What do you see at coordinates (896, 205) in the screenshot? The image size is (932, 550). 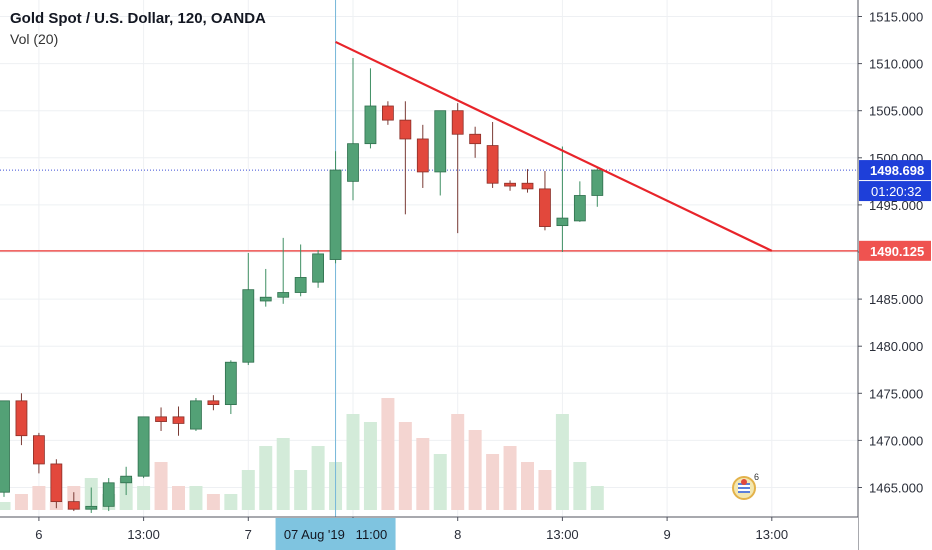 I see `price-tick-label: 1495.000` at bounding box center [896, 205].